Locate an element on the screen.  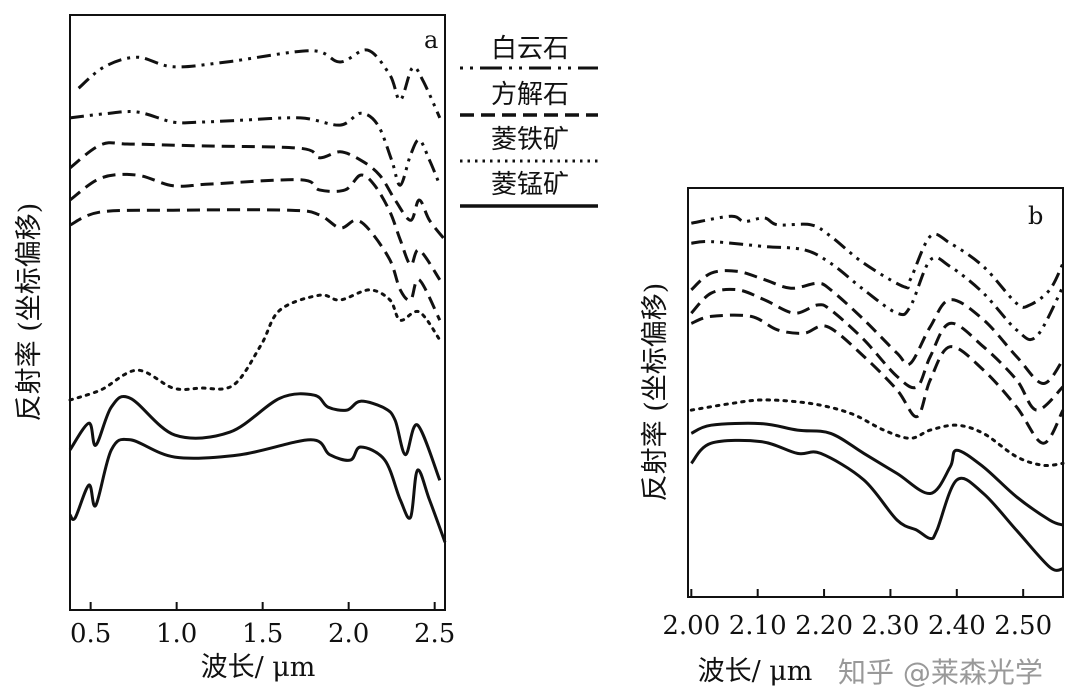
panel-label-a: a is located at coordinates (431, 40).